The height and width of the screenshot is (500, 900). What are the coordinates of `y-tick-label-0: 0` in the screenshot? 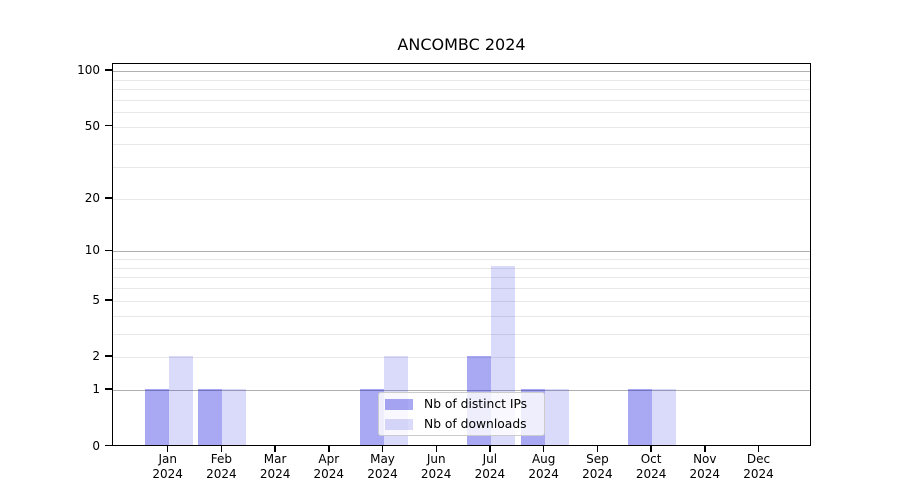 It's located at (96, 445).